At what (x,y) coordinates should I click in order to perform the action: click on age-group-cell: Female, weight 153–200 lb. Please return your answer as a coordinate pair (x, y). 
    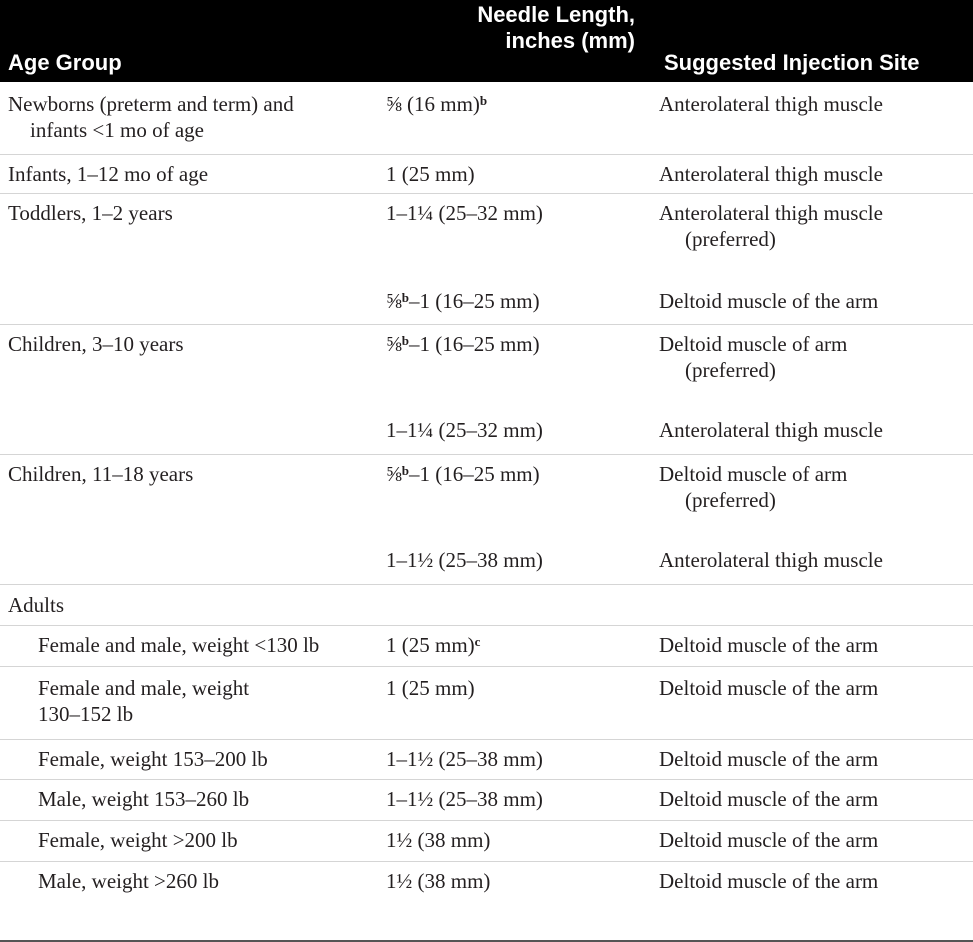
    Looking at the image, I should click on (208, 759).